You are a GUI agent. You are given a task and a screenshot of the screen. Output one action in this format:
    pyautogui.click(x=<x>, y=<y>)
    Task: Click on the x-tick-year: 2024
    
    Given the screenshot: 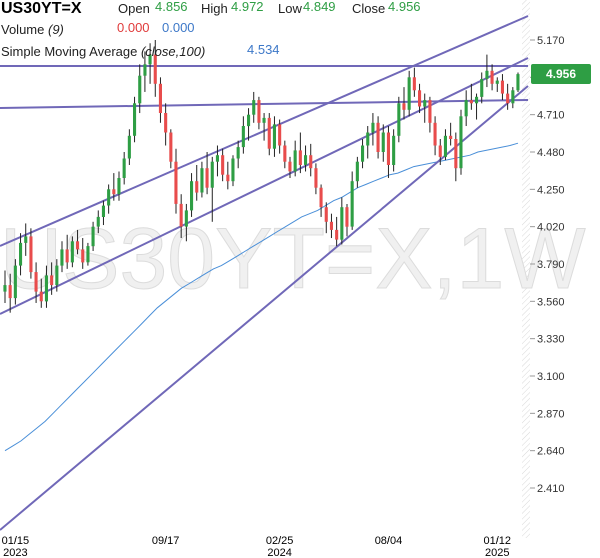 What is the action you would take?
    pyautogui.click(x=279, y=552)
    